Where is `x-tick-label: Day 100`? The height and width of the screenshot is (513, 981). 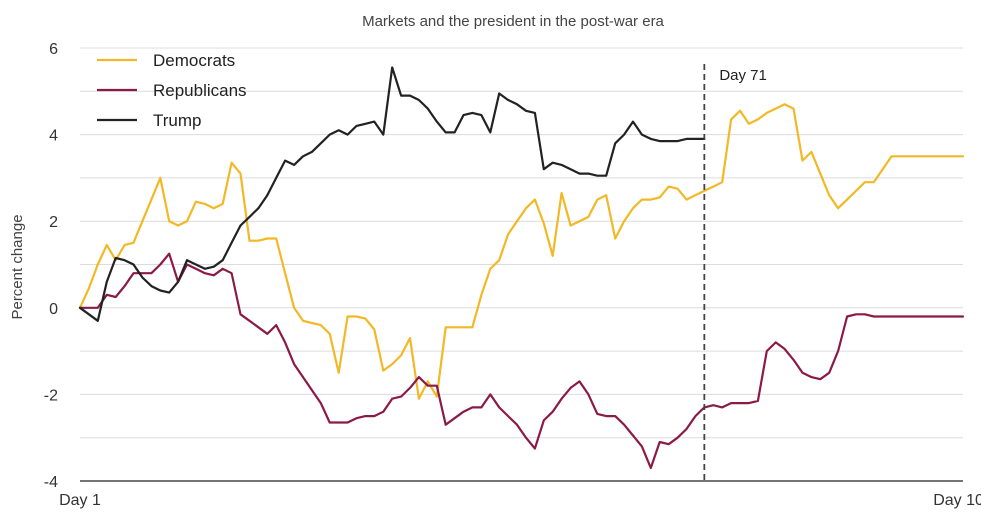
x-tick-label: Day 100 is located at coordinates (957, 500).